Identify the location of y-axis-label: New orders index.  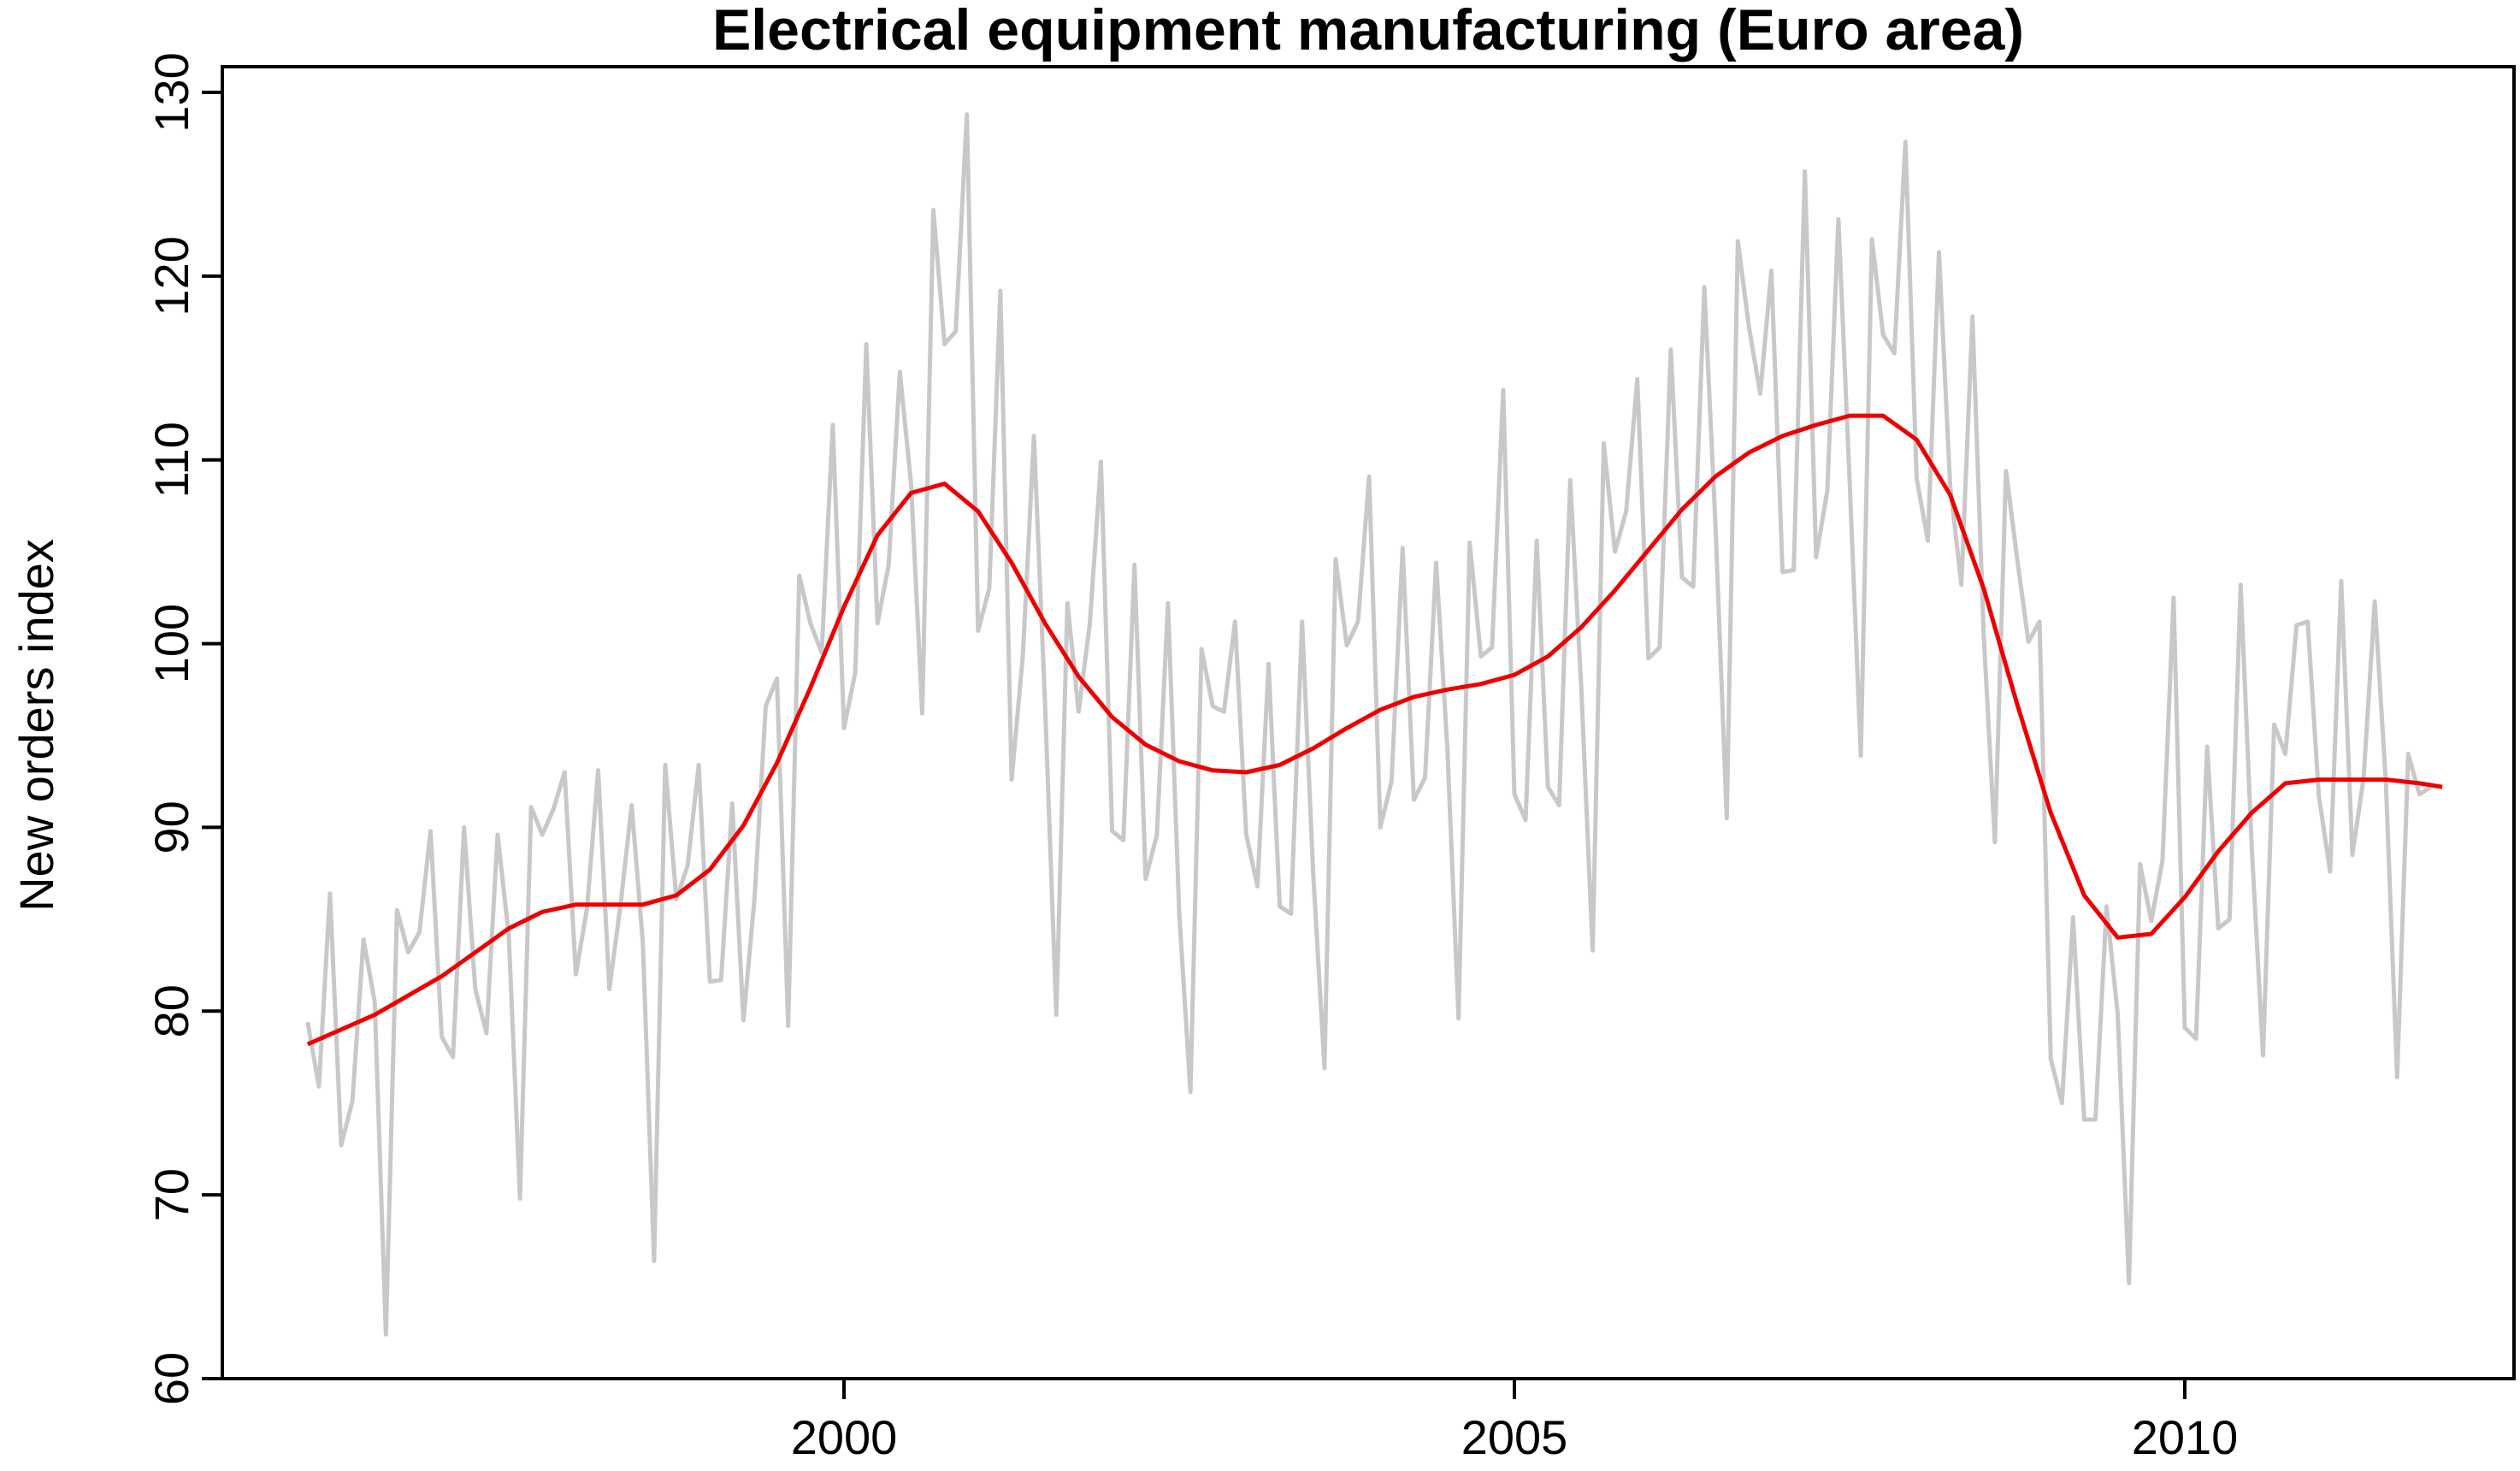
(36, 725).